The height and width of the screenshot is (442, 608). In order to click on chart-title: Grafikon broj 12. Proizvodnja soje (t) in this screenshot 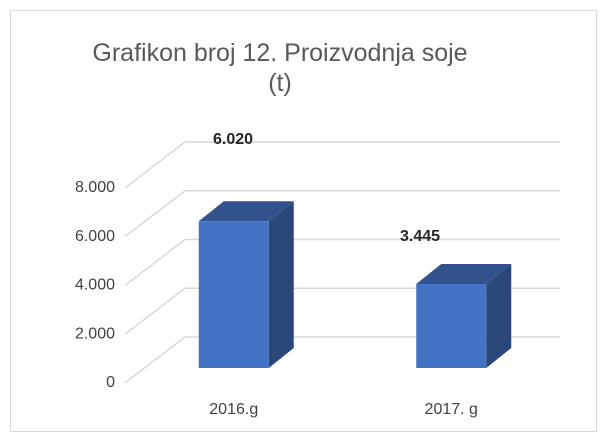, I will do `click(280, 68)`.